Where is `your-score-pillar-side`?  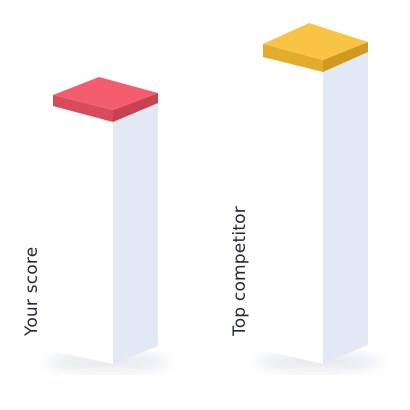 your-score-pillar-side is located at coordinates (135, 229).